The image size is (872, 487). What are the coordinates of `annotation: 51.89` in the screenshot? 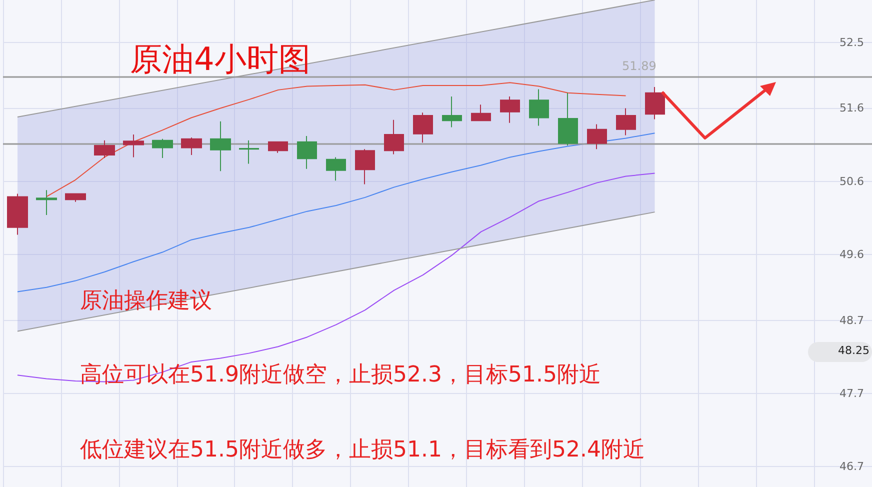 It's located at (639, 66).